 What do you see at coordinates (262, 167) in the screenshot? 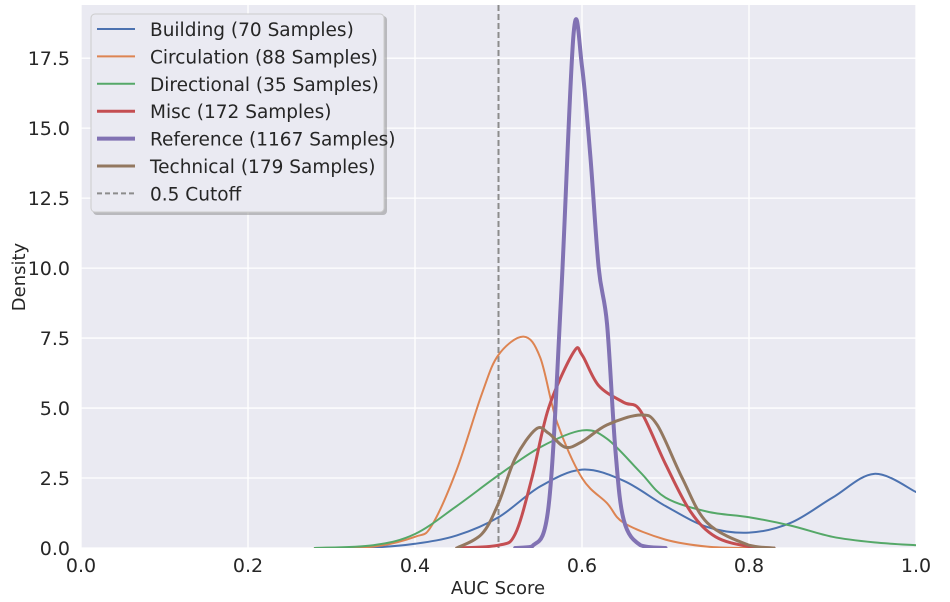
I see `legend-label: Technical (179 Samples)` at bounding box center [262, 167].